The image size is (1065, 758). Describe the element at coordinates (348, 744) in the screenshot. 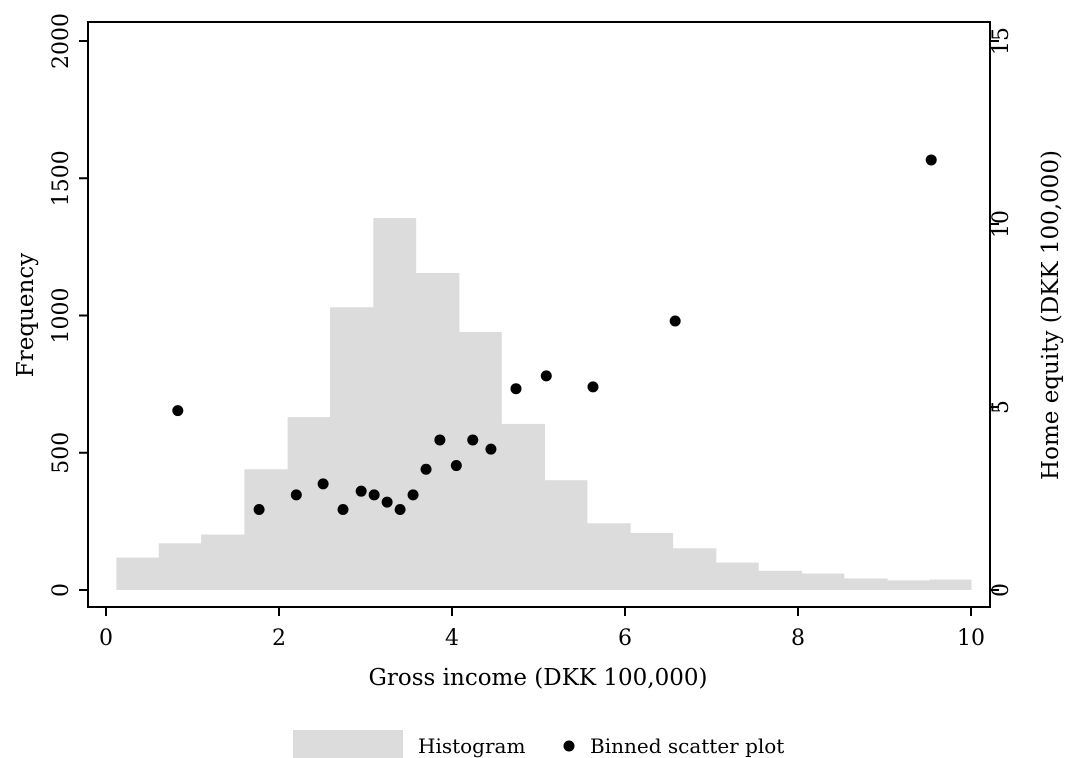

I see `legend-histogram-swatch` at that location.